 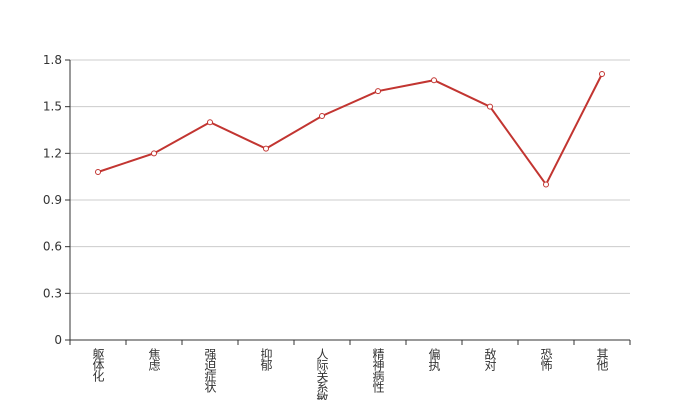 What do you see at coordinates (210, 370) in the screenshot?
I see `x-tick-label: 强迫症状` at bounding box center [210, 370].